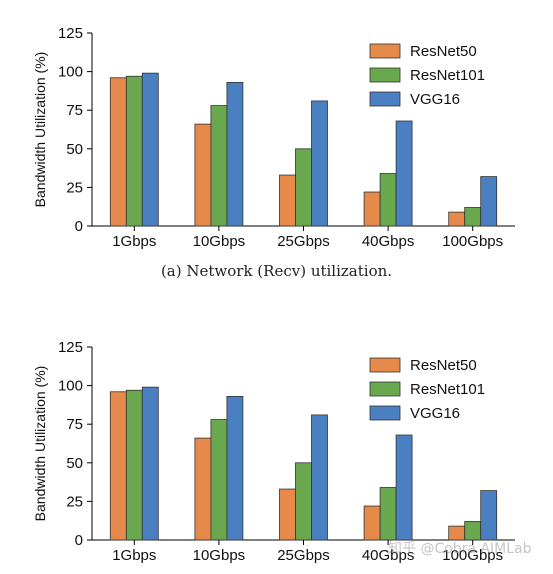 The width and height of the screenshot is (553, 574). What do you see at coordinates (74, 463) in the screenshot?
I see `chart2-y-tick-label: 50` at bounding box center [74, 463].